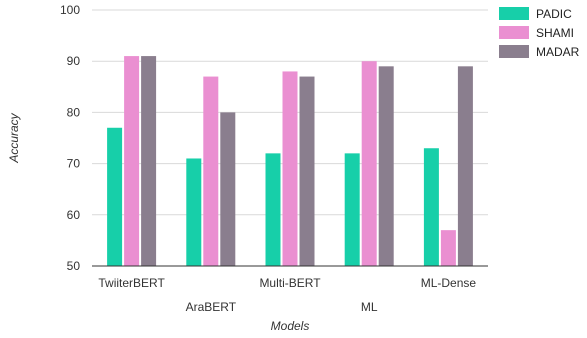  I want to click on y-tick-label: 70, so click(74, 164).